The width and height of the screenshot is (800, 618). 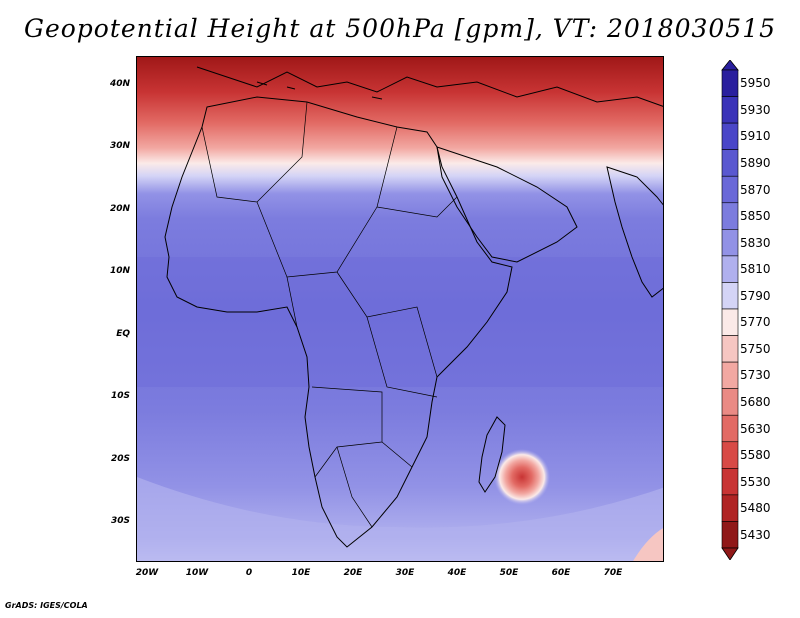 I want to click on europe-coastline, so click(x=429, y=86).